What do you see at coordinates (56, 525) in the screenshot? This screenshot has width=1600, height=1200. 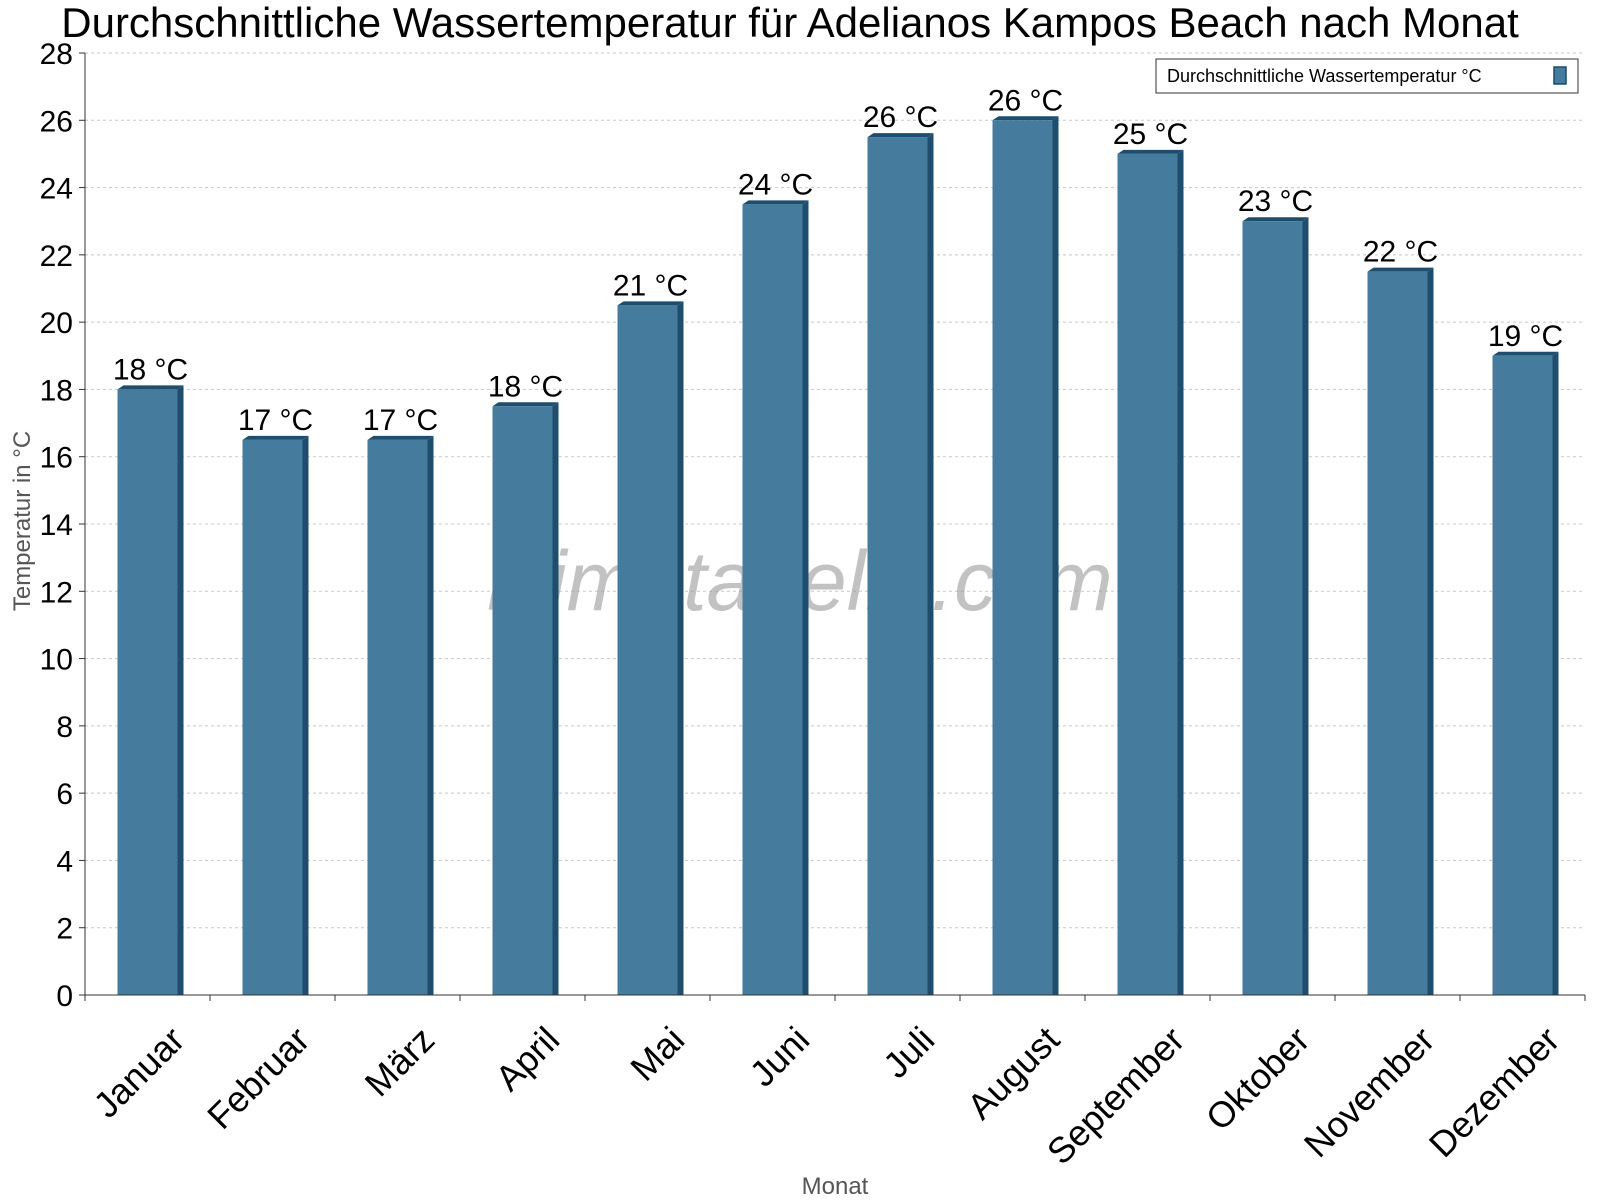 I see `y-tick-label: 14` at bounding box center [56, 525].